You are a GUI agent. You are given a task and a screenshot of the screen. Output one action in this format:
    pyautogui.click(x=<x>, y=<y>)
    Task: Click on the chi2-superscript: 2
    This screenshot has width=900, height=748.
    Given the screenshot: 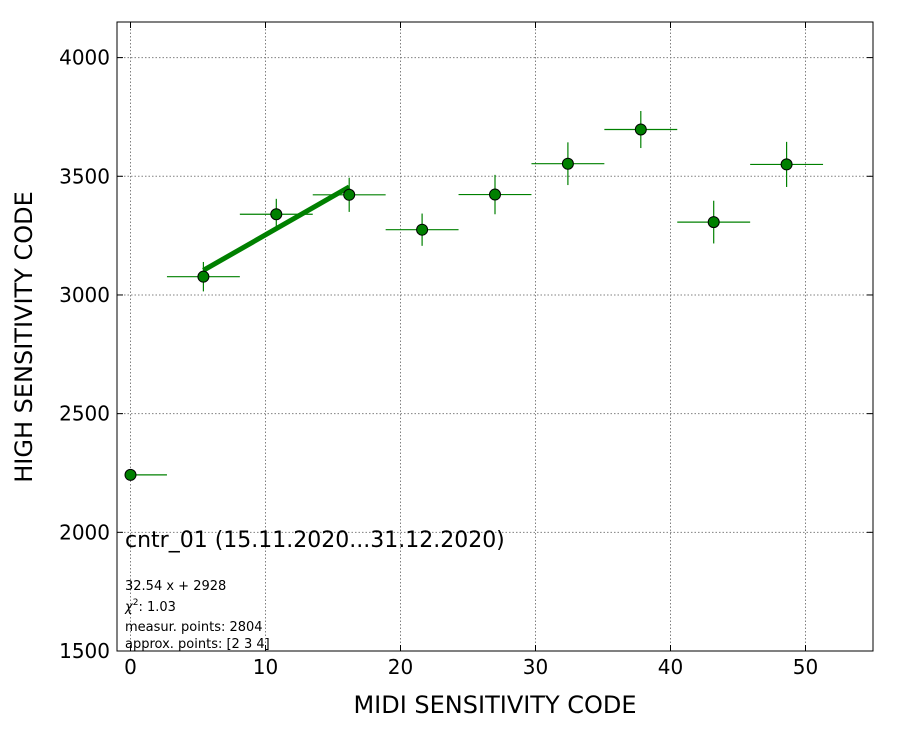 What is the action you would take?
    pyautogui.click(x=136, y=603)
    